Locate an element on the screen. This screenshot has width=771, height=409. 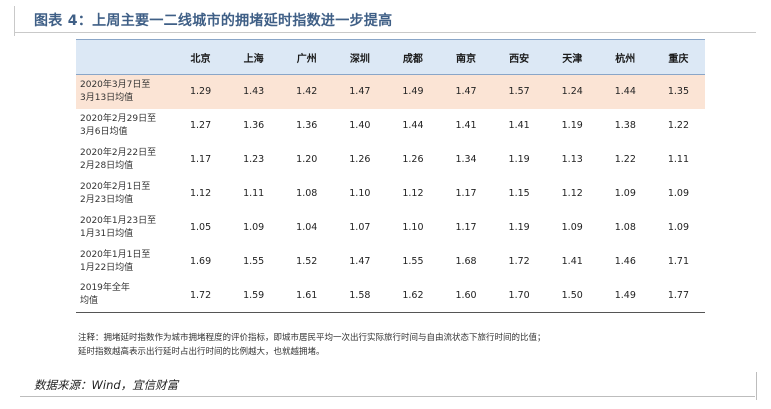
header-city: 天津 is located at coordinates (572, 57).